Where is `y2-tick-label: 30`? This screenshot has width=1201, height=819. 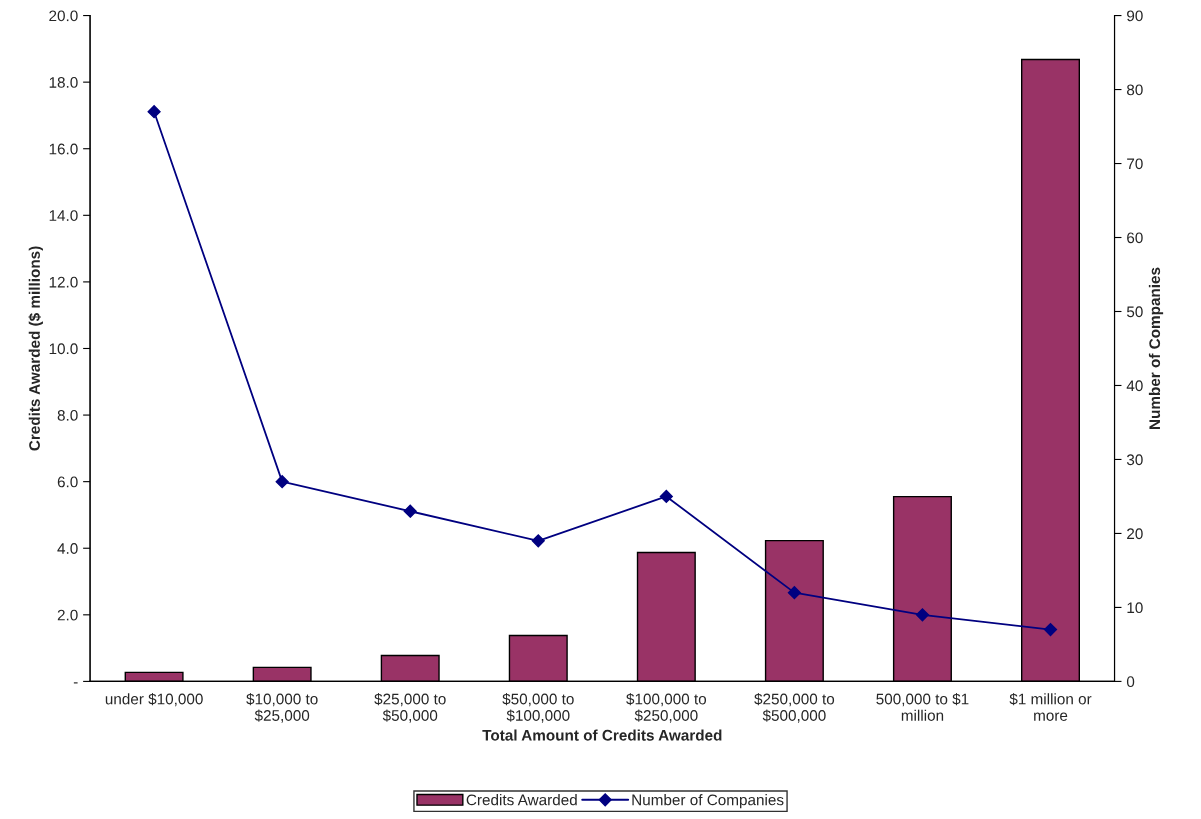 y2-tick-label: 30 is located at coordinates (1134, 460).